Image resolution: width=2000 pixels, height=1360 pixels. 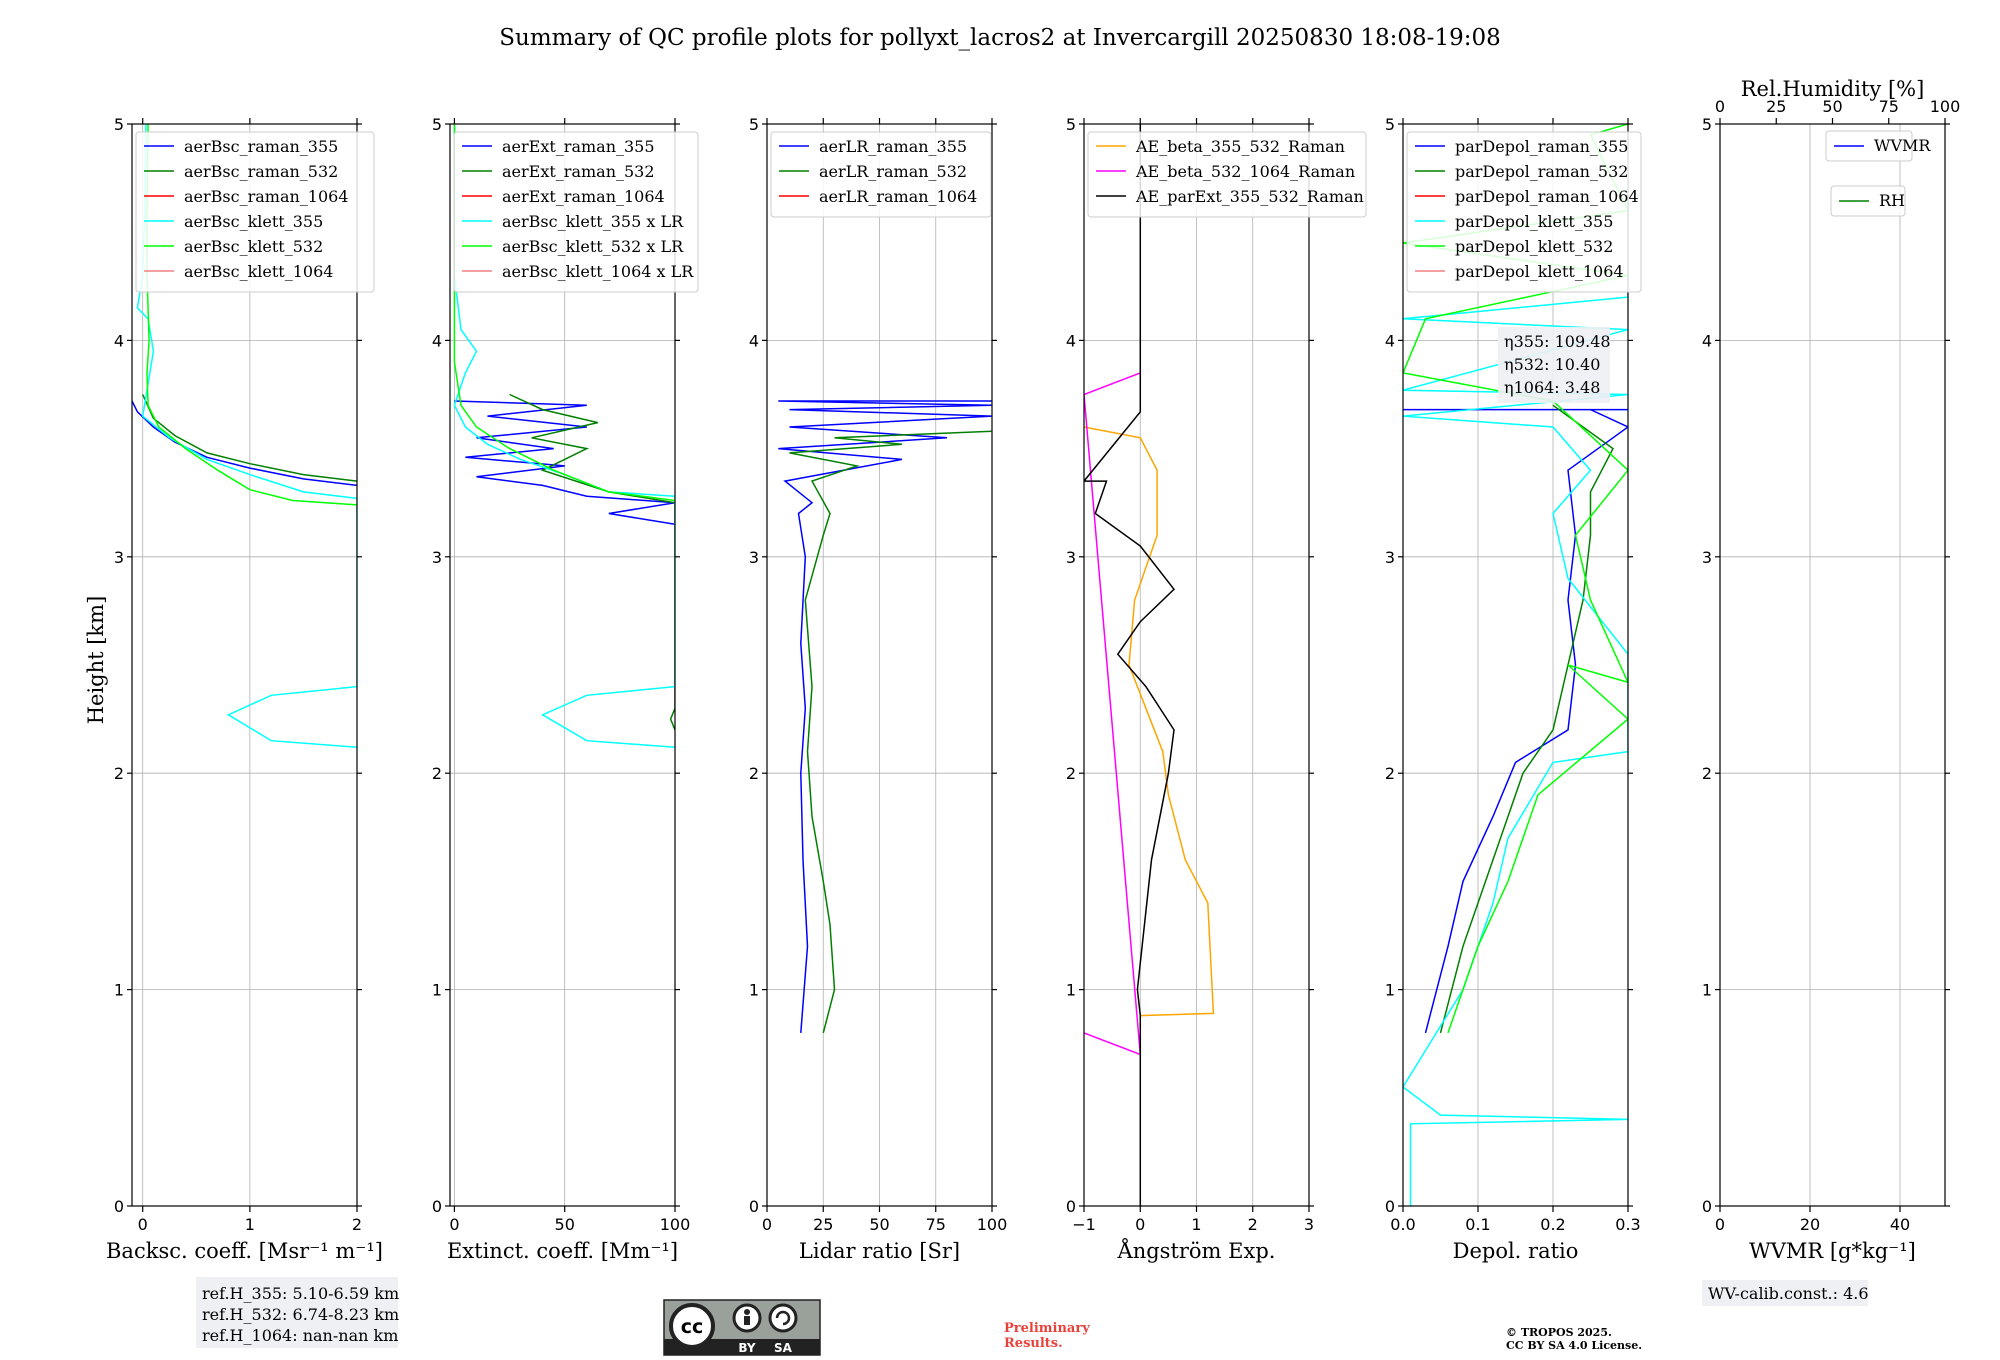 I want to click on x2-tick-label: 25, so click(x=1776, y=106).